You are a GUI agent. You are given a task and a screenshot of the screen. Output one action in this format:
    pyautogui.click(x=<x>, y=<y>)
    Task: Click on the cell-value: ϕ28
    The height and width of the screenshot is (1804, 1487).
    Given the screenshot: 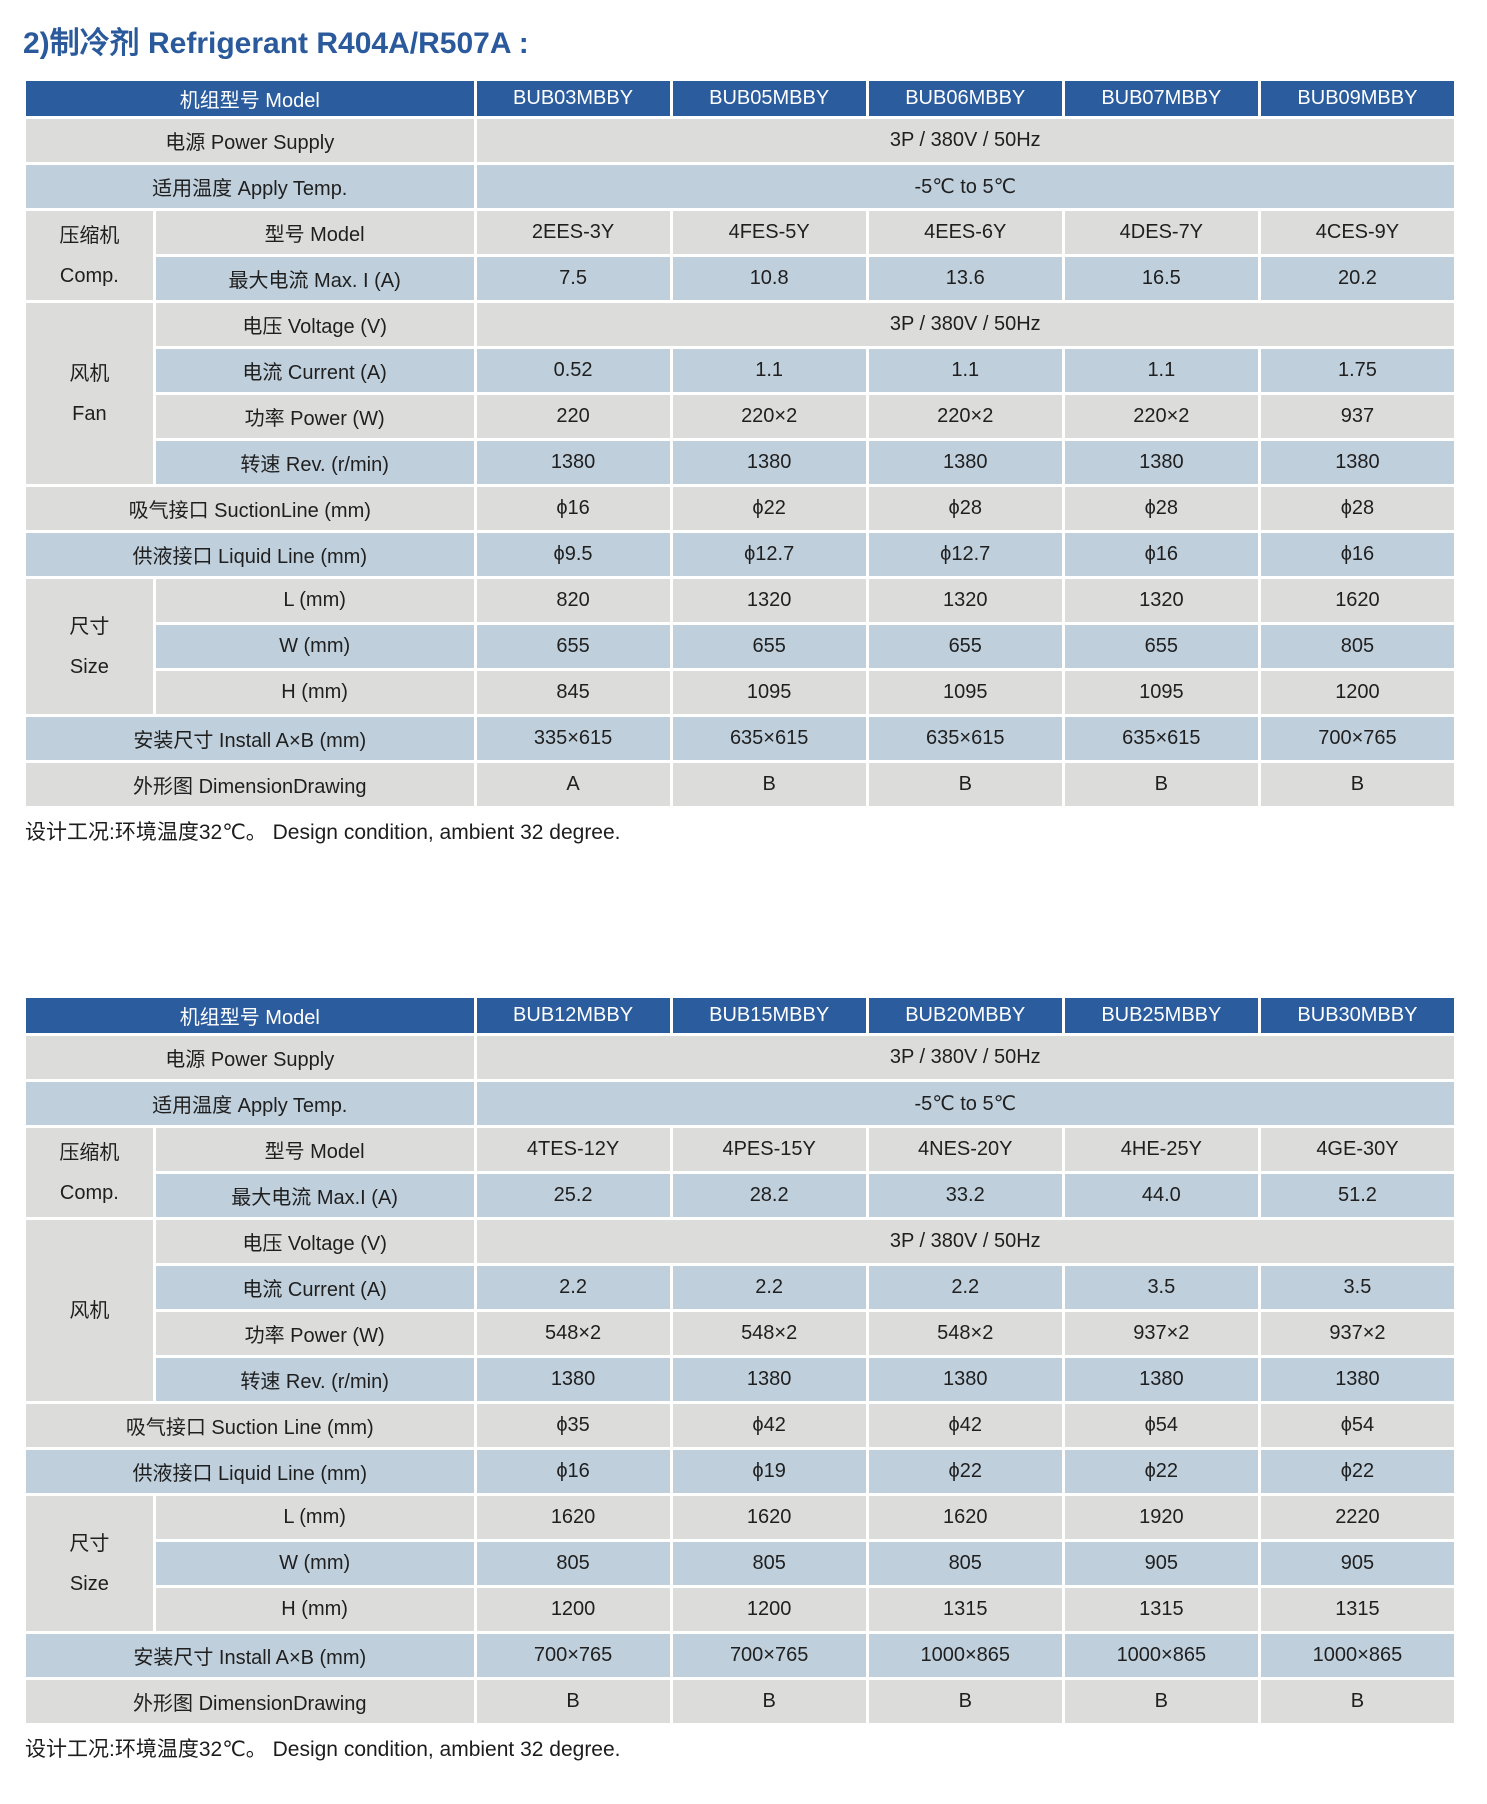 What is the action you would take?
    pyautogui.click(x=1161, y=508)
    